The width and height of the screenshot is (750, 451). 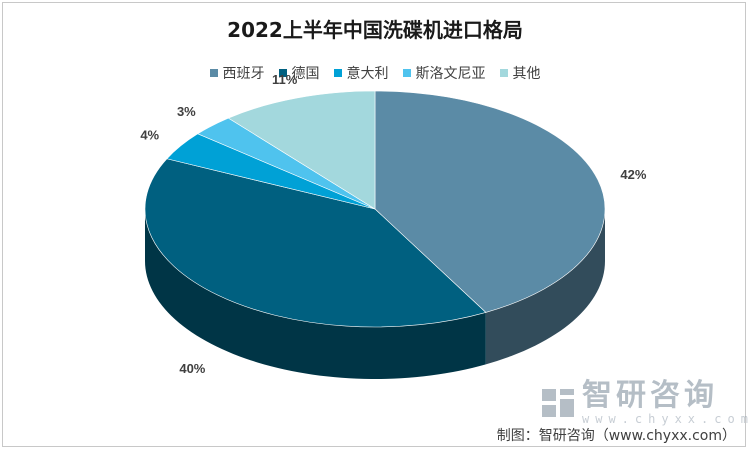 I want to click on legend-label: 德国, so click(x=305, y=74).